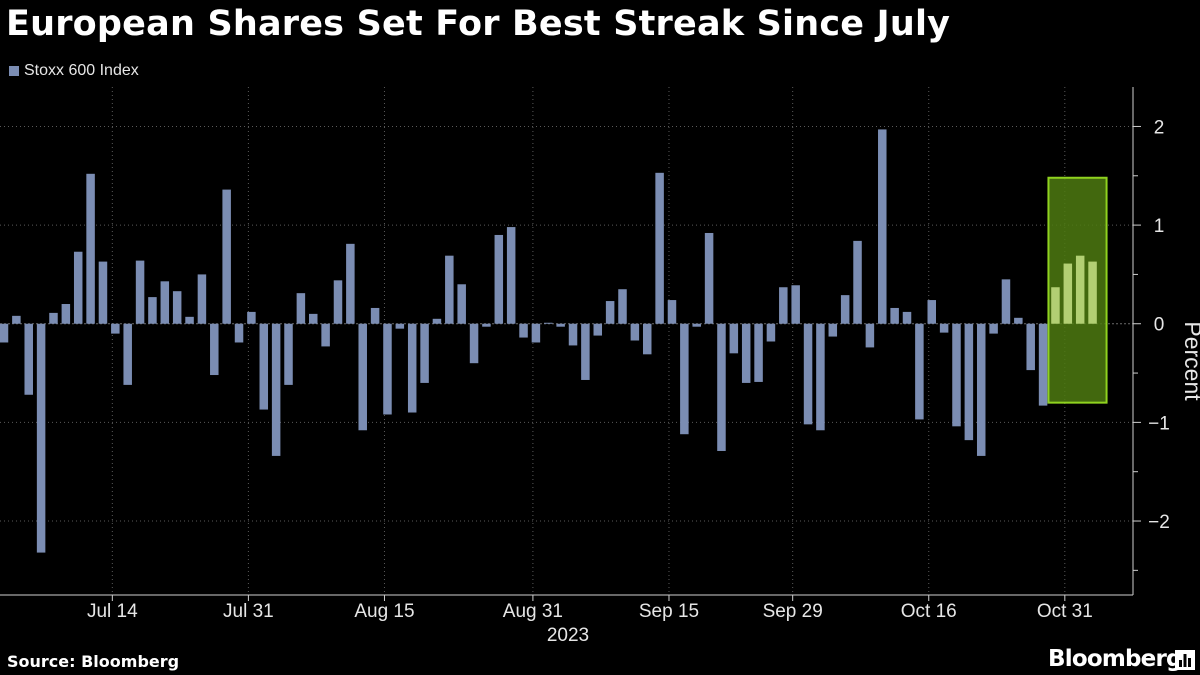 Image resolution: width=1200 pixels, height=675 pixels. Describe the element at coordinates (93, 661) in the screenshot. I see `source-note: Source: Bloomberg` at that location.